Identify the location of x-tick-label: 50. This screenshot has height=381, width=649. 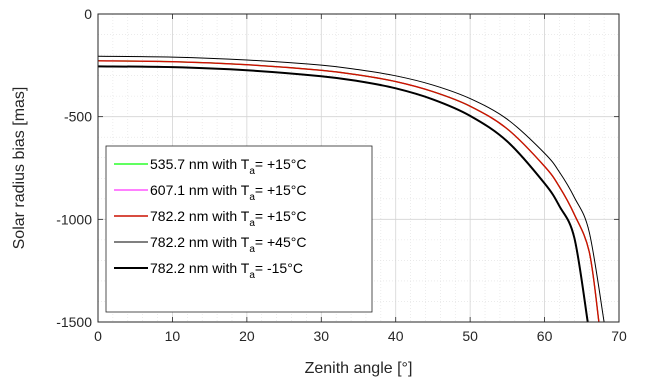
(470, 336).